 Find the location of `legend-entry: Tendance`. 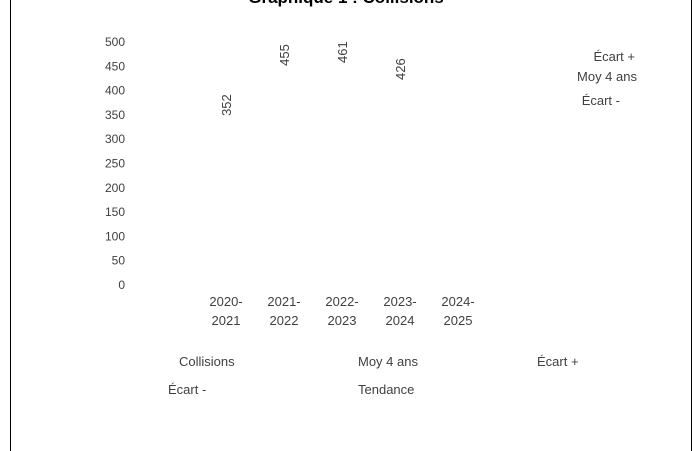

legend-entry: Tendance is located at coordinates (386, 389).